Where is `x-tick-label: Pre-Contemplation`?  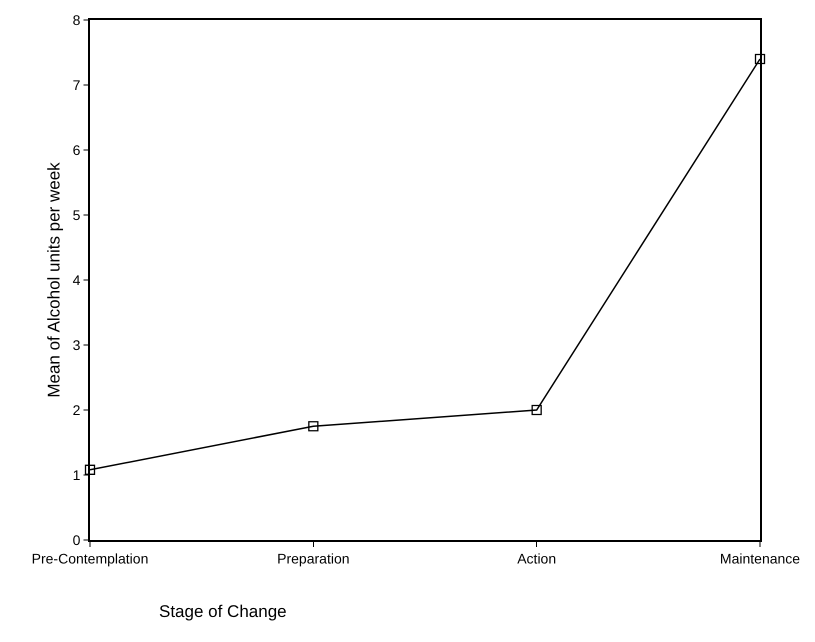 x-tick-label: Pre-Contemplation is located at coordinates (90, 558).